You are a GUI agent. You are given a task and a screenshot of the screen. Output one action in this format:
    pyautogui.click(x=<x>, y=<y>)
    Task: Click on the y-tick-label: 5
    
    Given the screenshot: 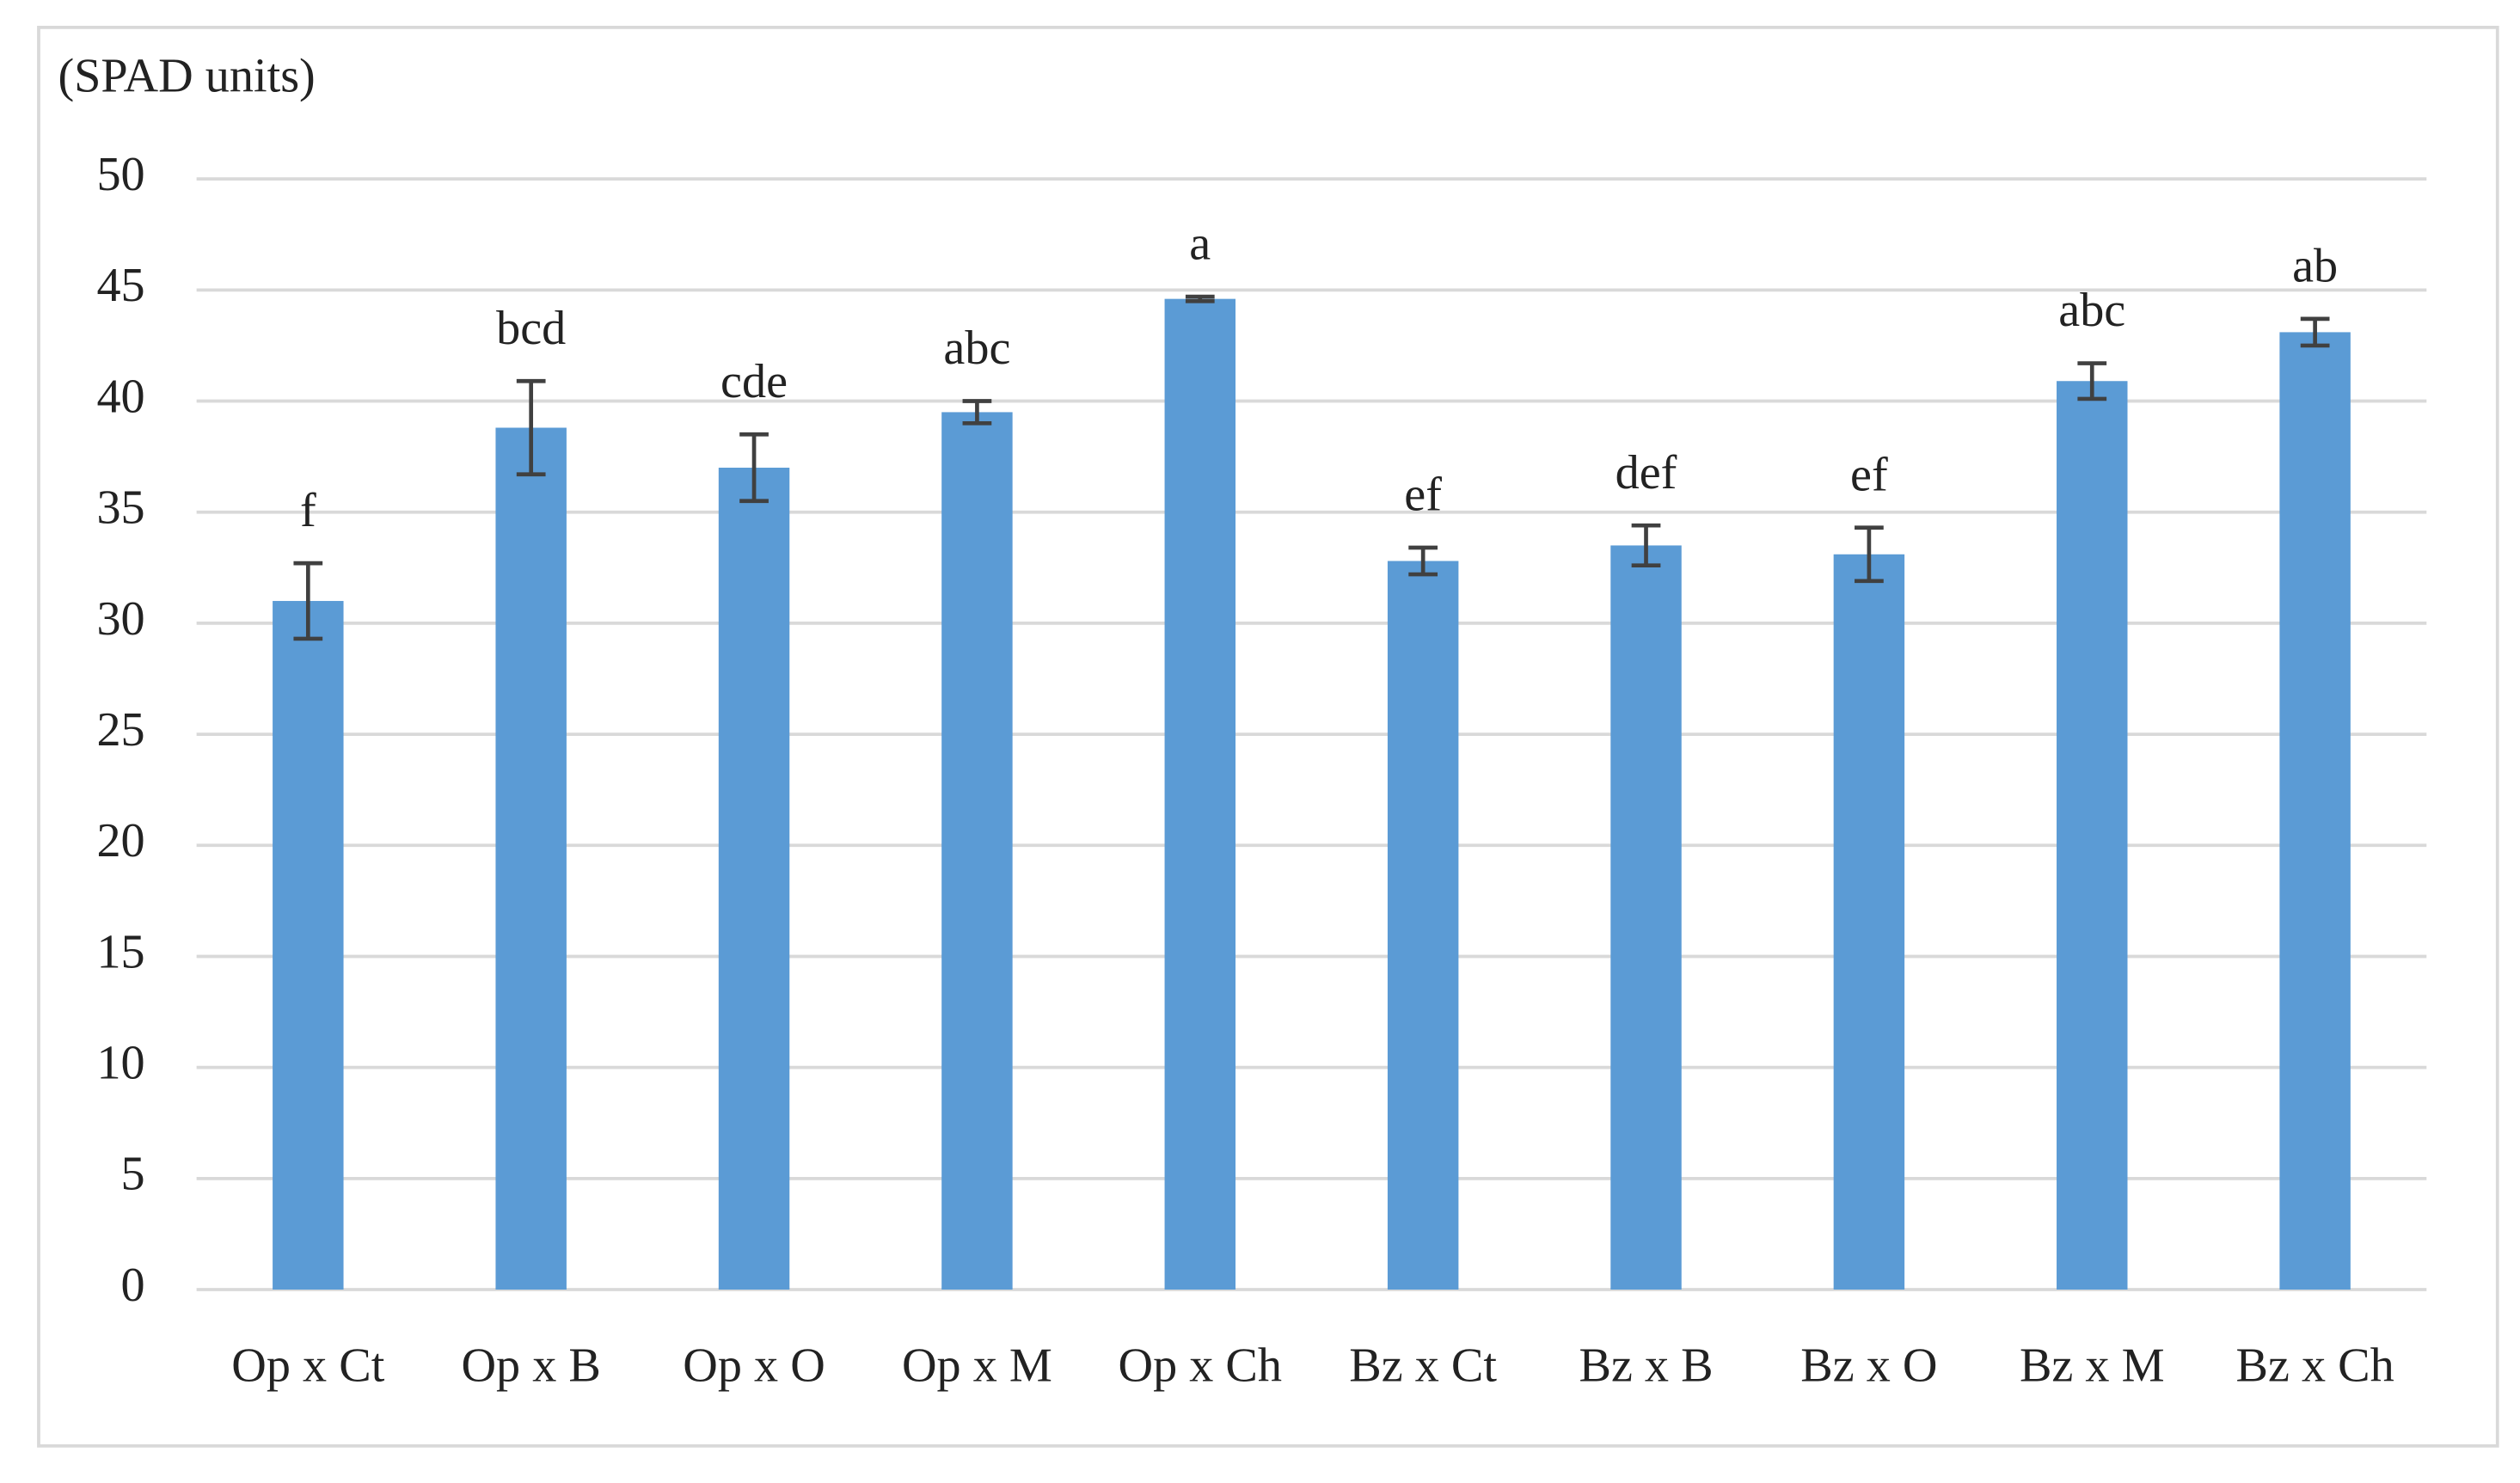 What is the action you would take?
    pyautogui.click(x=133, y=1174)
    